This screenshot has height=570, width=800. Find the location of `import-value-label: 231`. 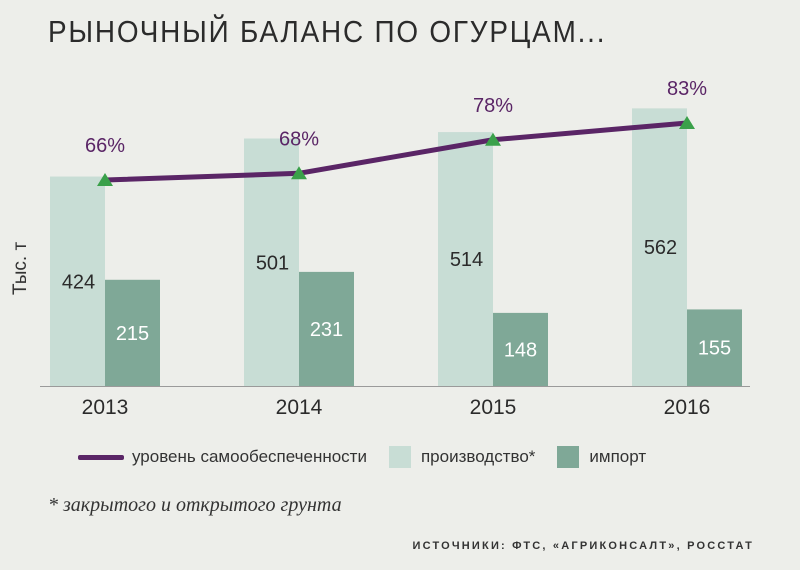

import-value-label: 231 is located at coordinates (326, 330).